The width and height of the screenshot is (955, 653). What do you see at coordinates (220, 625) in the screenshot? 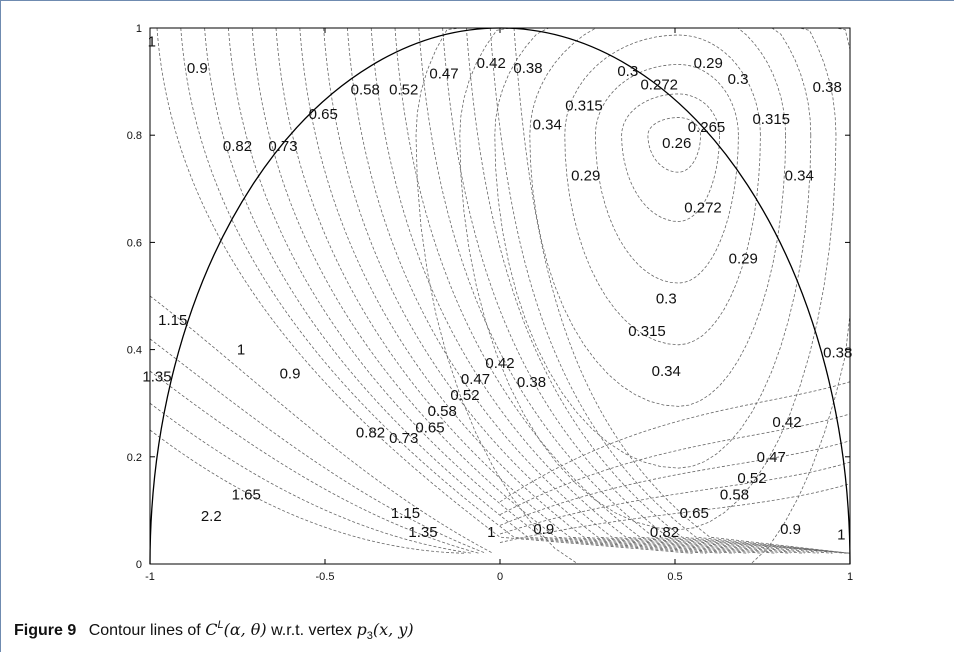
I see `caption-superscript: L` at bounding box center [220, 625].